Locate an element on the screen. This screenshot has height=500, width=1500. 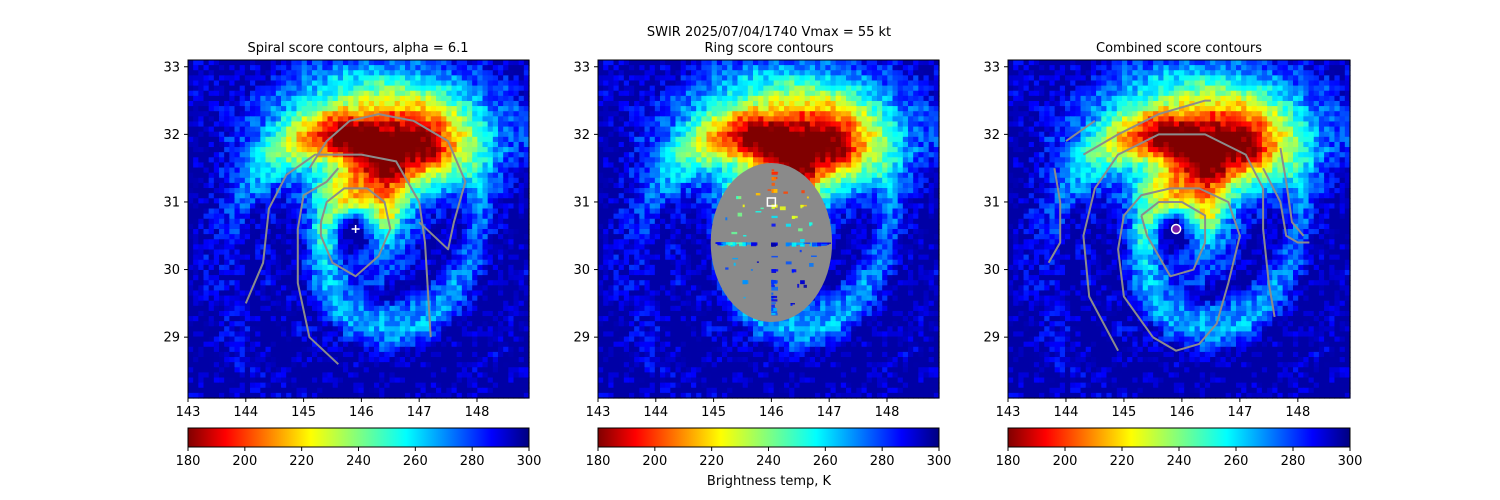
colorbar: 180 200 220 240 260 280 300 is located at coordinates (358, 448).